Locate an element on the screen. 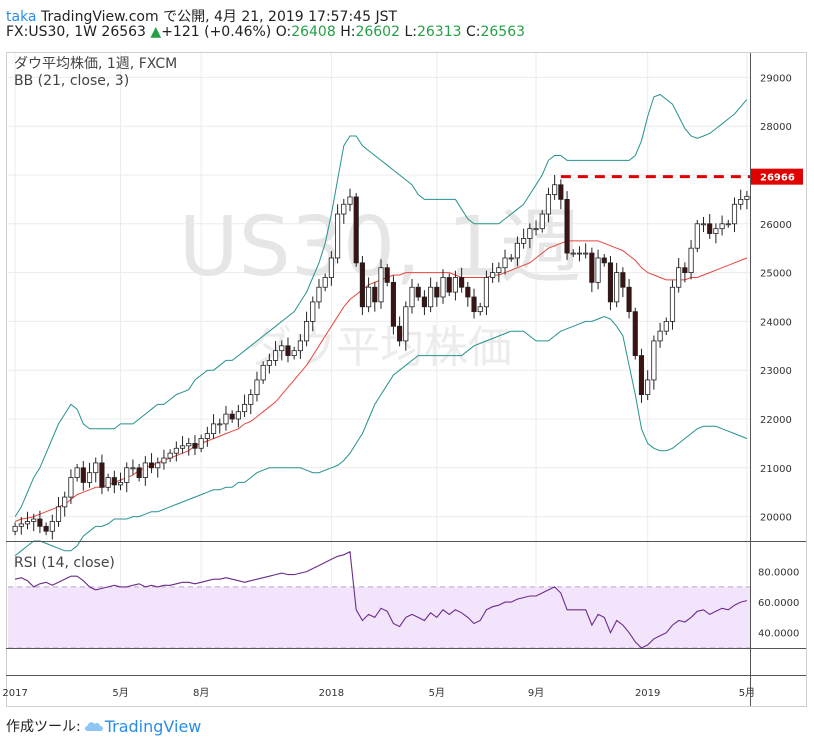 This screenshot has width=814, height=742. bb-indicator-label: BB (21, close, 3) is located at coordinates (71, 81).